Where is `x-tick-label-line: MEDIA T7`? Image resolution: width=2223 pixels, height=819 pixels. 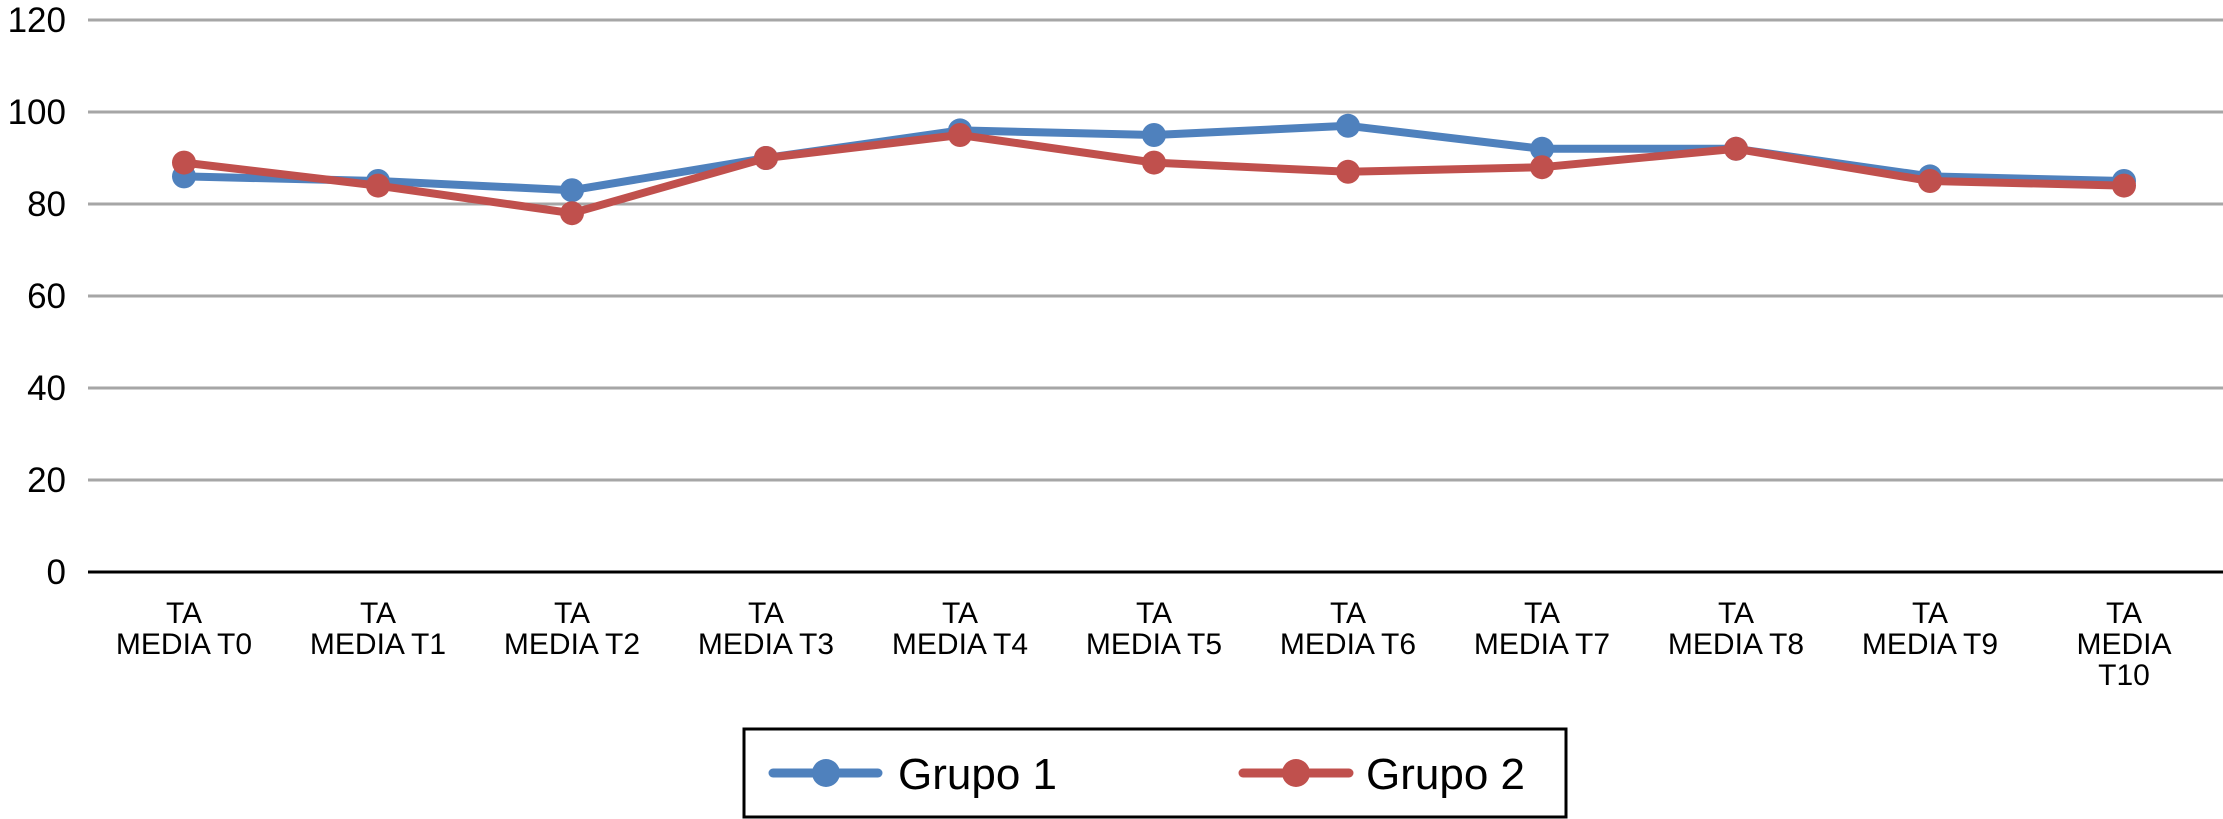
x-tick-label-line: MEDIA T7 is located at coordinates (1542, 644).